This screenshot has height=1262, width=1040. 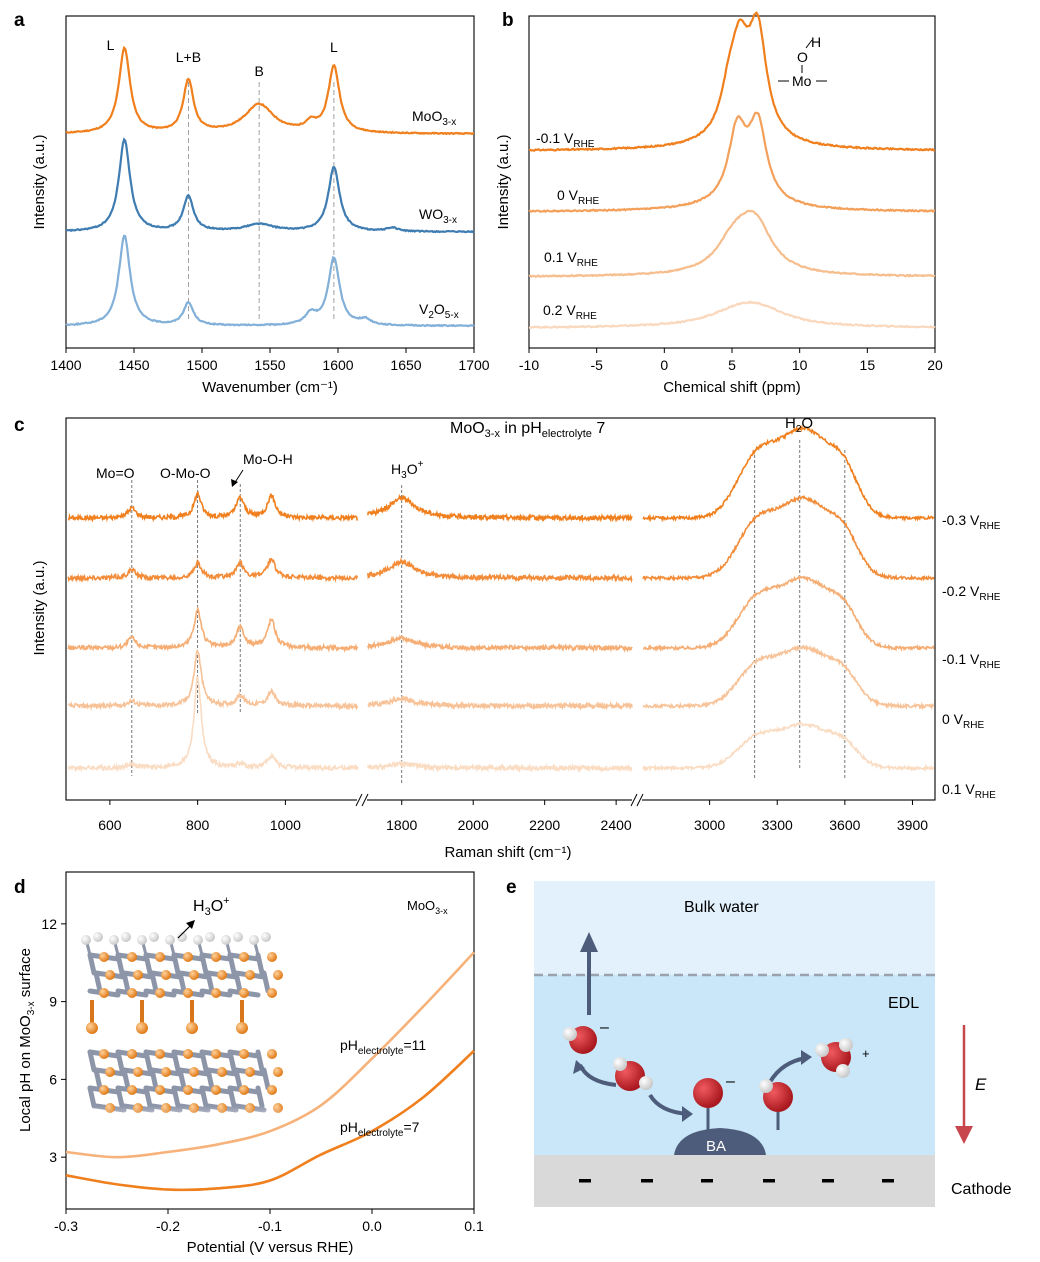 What do you see at coordinates (439, 311) in the screenshot?
I see `series-label-v2o5x: V2O5-x` at bounding box center [439, 311].